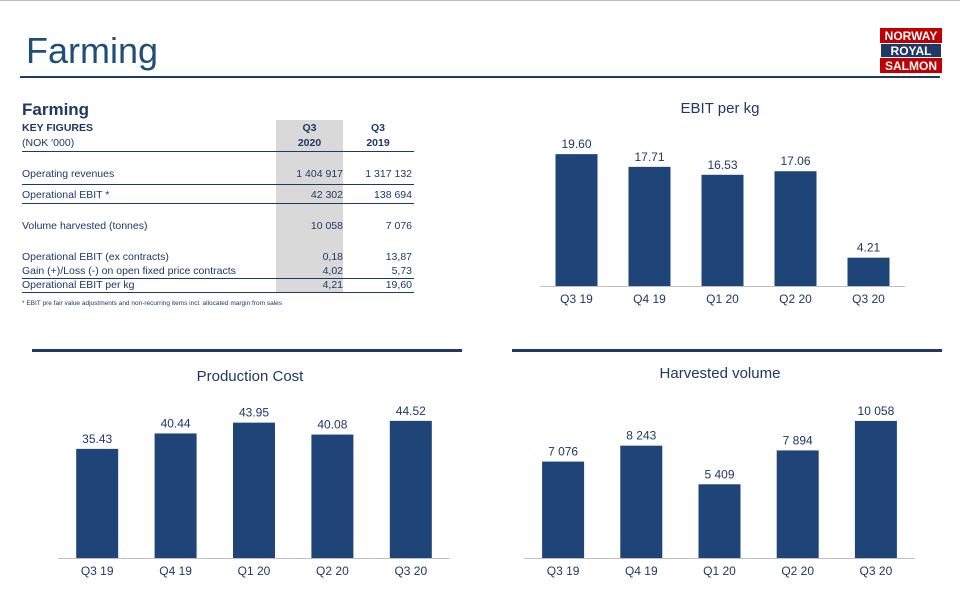 This screenshot has height=614, width=960. Describe the element at coordinates (309, 206) in the screenshot. I see `current-quarter-shade` at that location.